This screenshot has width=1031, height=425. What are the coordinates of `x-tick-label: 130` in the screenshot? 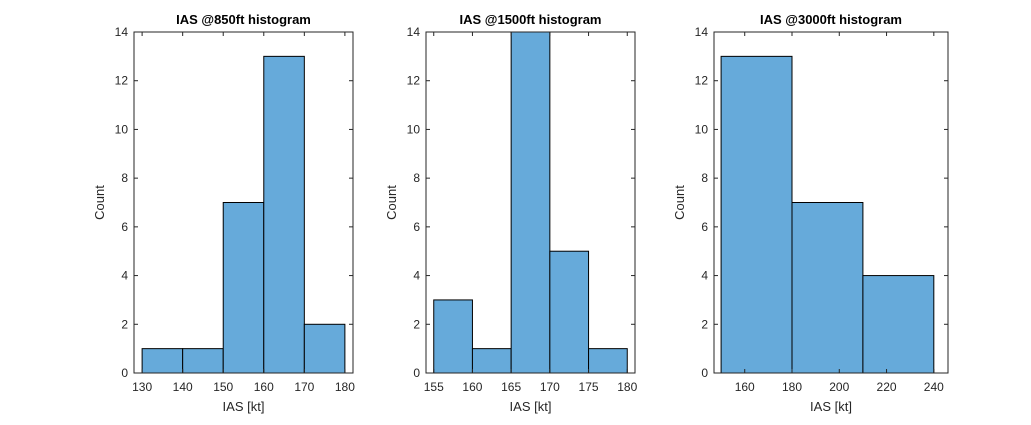 It's located at (142, 387).